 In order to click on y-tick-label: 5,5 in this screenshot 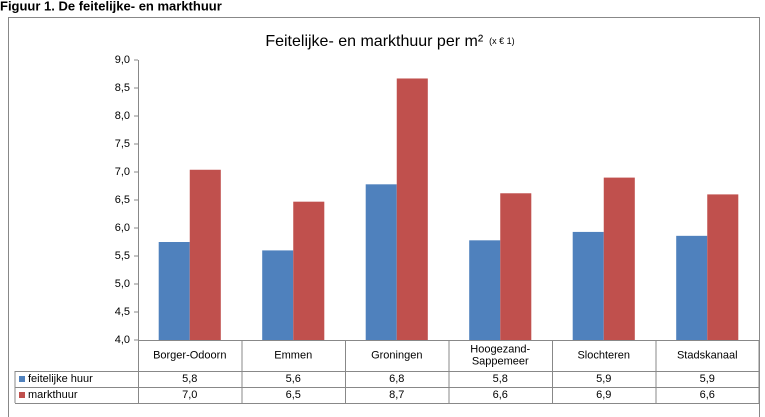, I will do `click(122, 256)`.